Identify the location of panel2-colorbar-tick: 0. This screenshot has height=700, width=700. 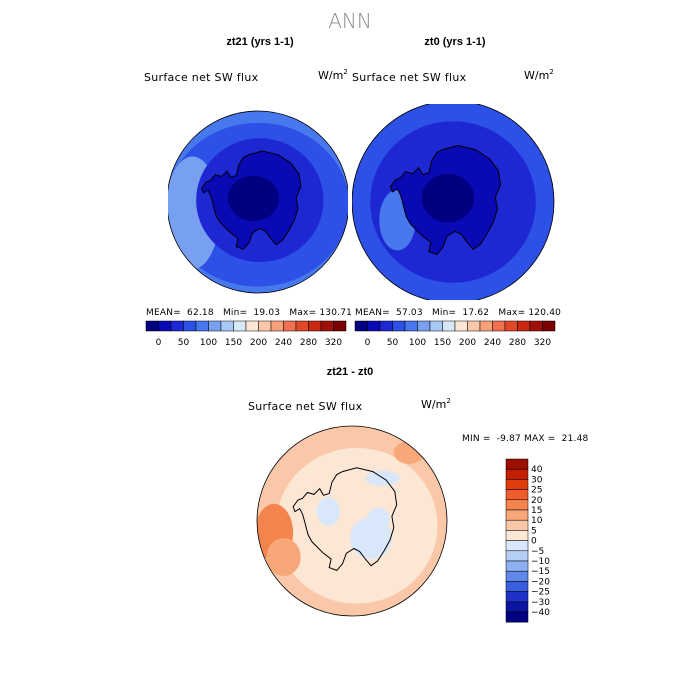
(368, 343).